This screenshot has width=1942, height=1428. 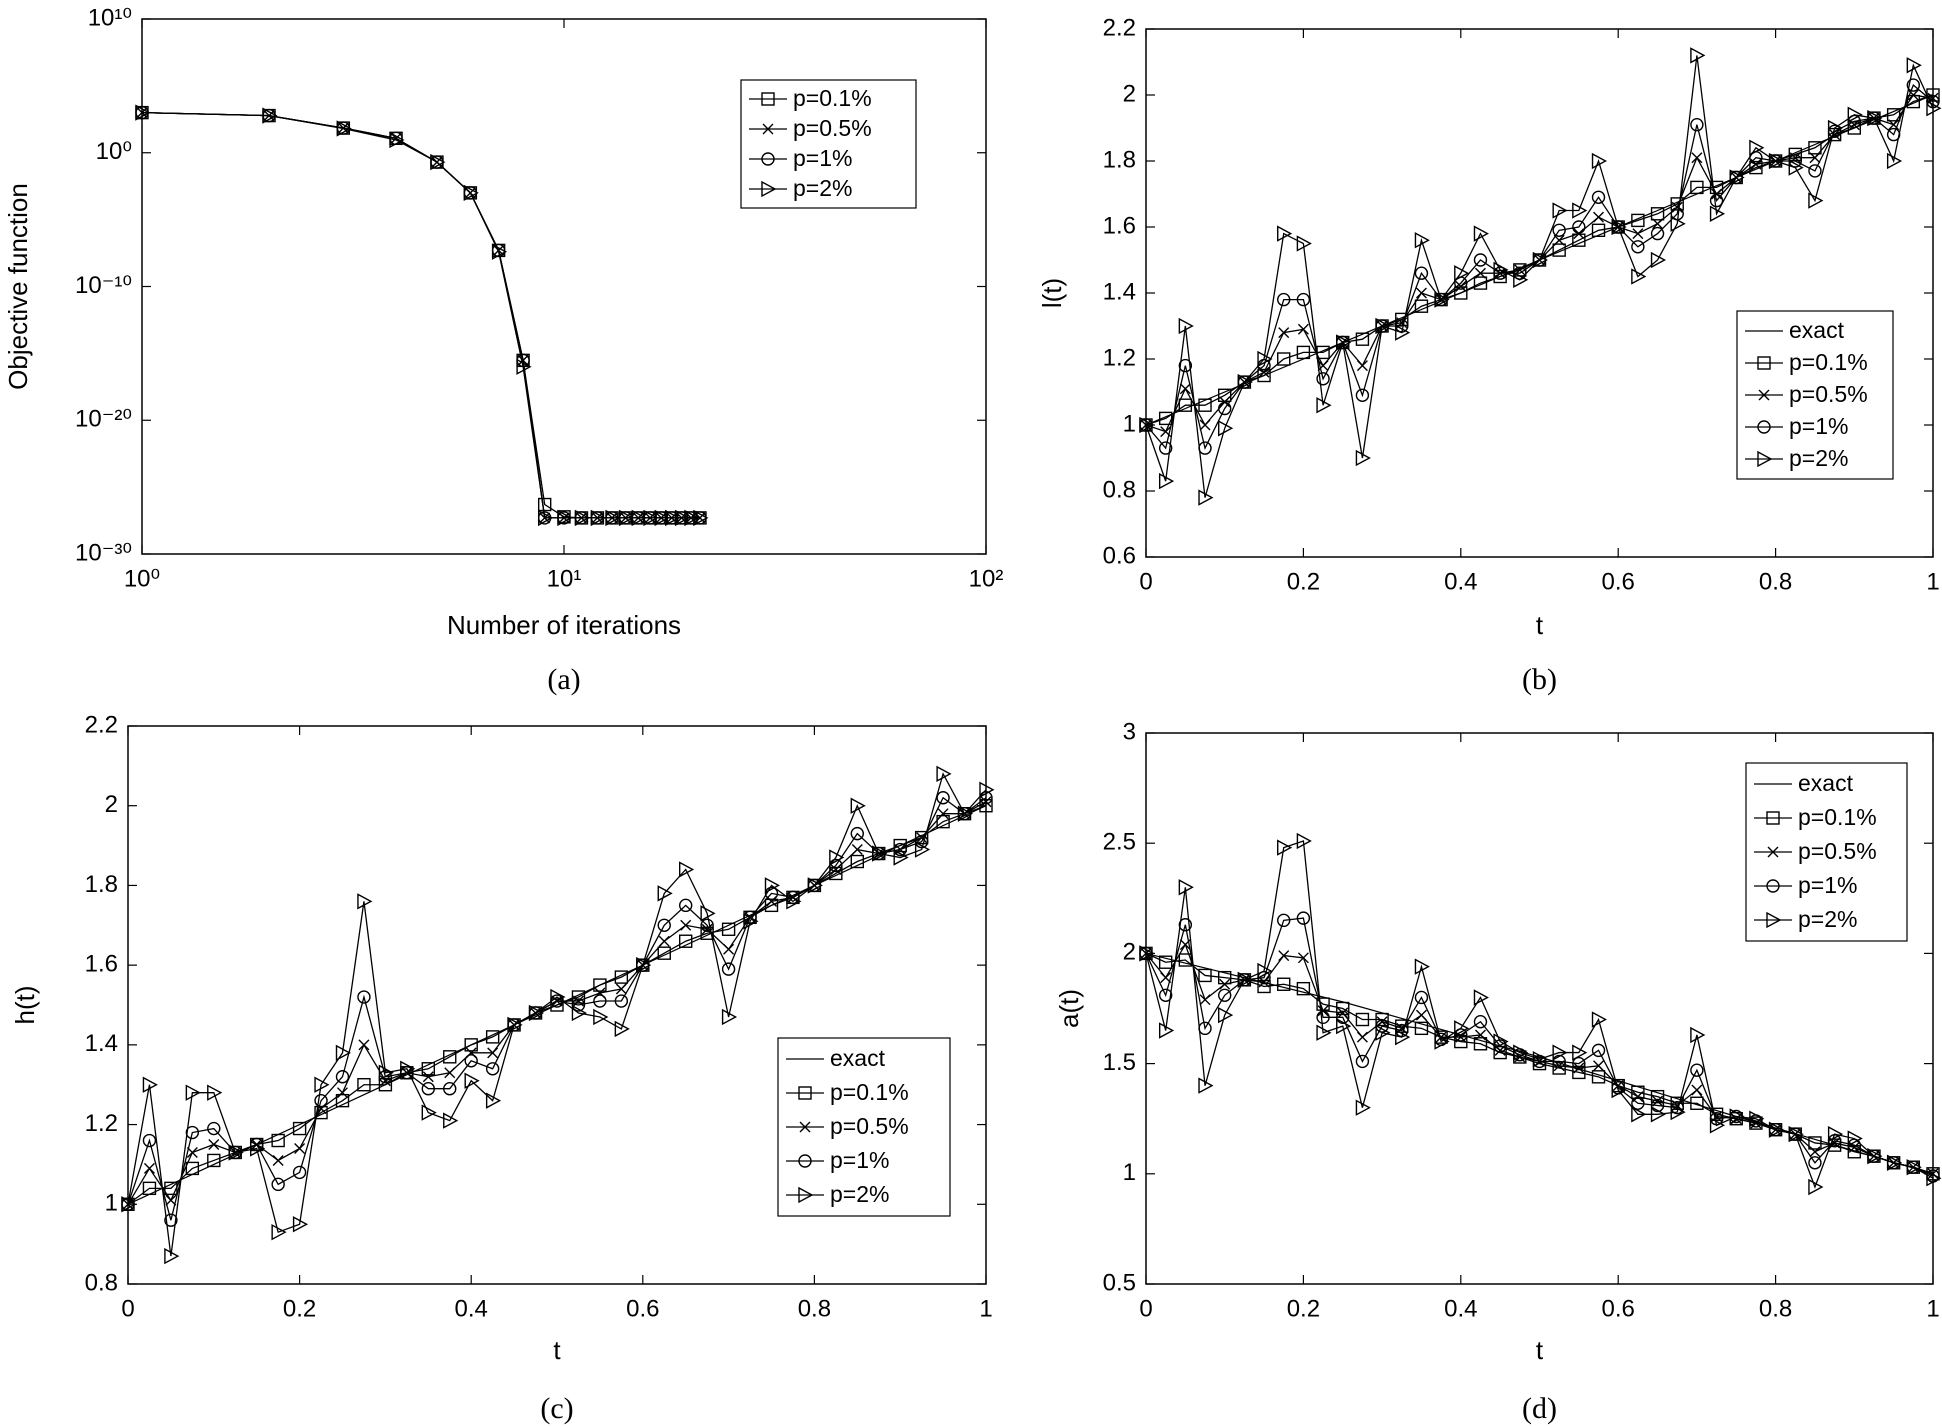 I want to click on y-axis-label: Objective function, so click(x=18, y=286).